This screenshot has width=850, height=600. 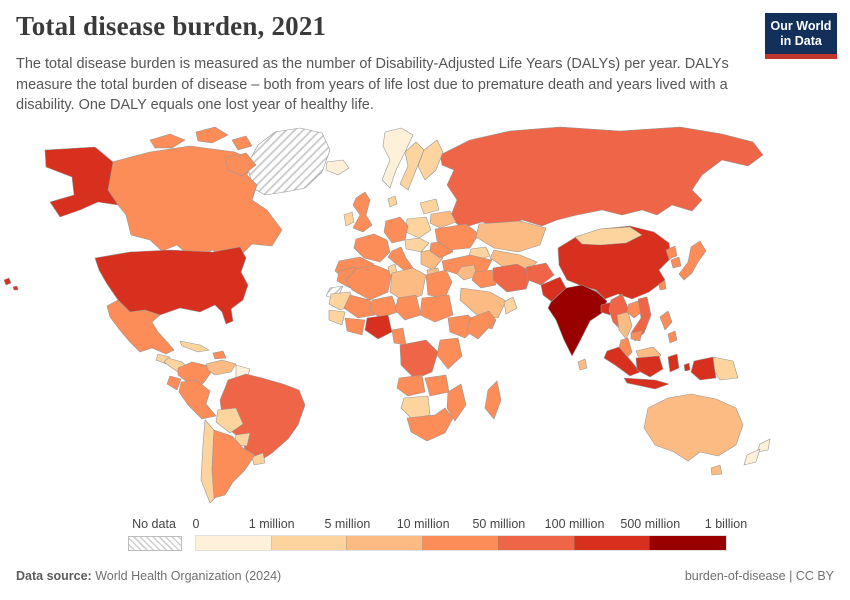 What do you see at coordinates (384, 307) in the screenshot?
I see `country-niger` at bounding box center [384, 307].